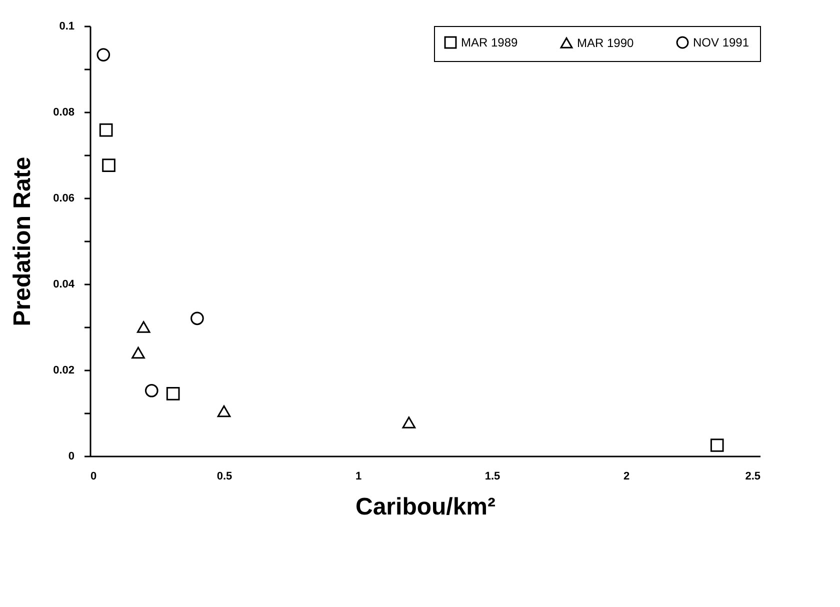  Describe the element at coordinates (63, 370) in the screenshot. I see `y-tick-label: 0.02` at that location.